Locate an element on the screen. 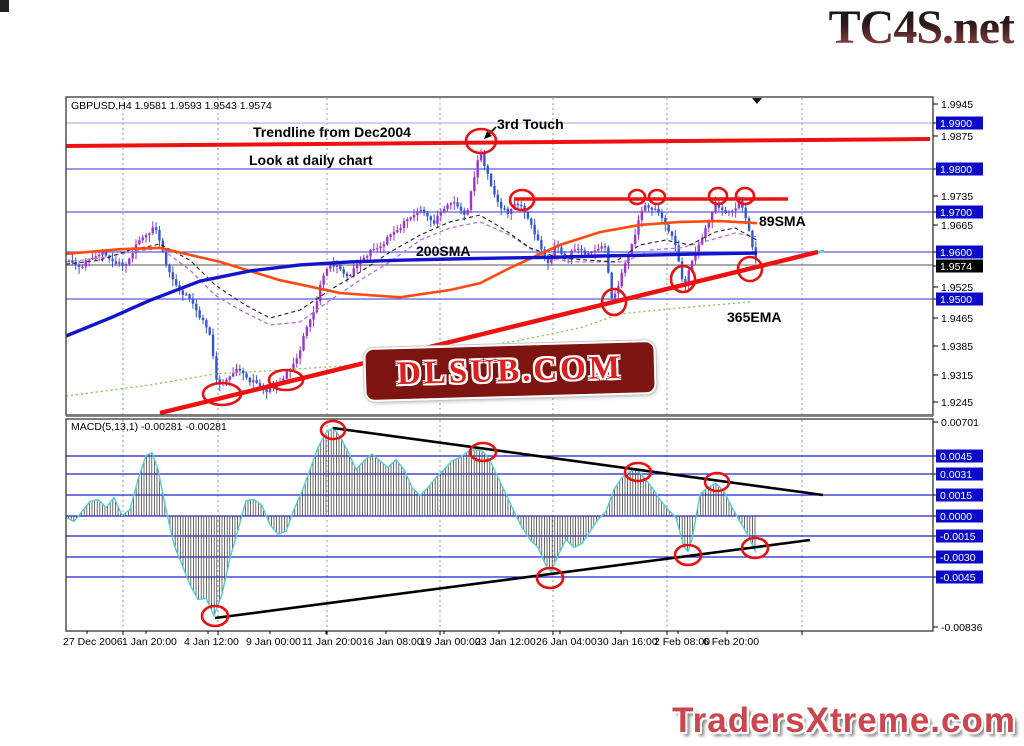  annotation-third-touch-label: 3rd Touch is located at coordinates (530, 124).